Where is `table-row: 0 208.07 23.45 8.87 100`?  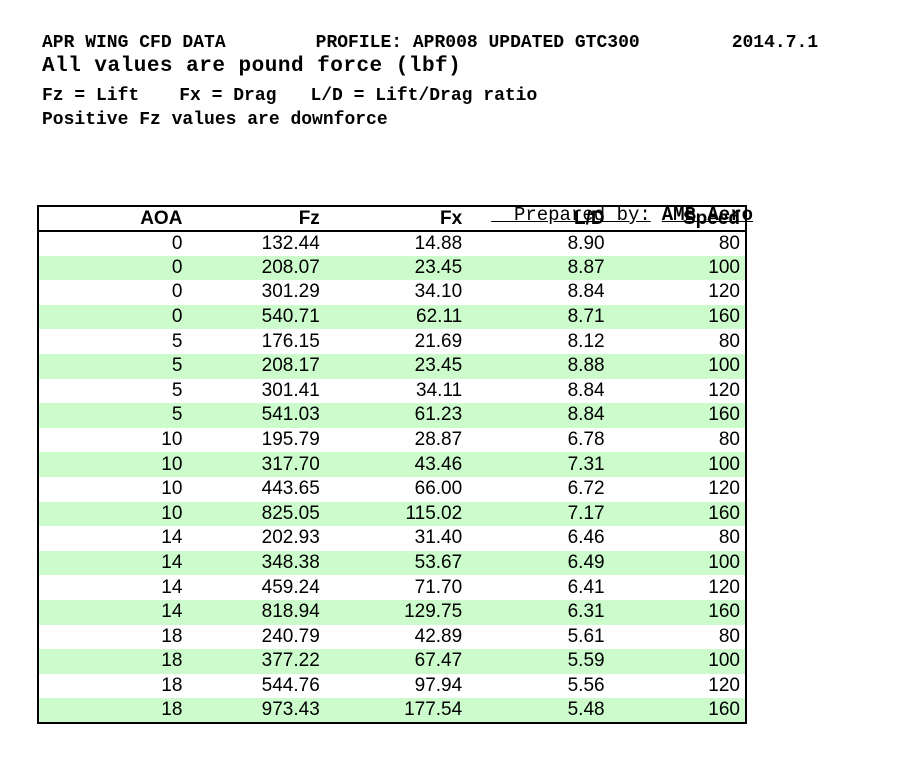
table-row: 0 208.07 23.45 8.87 100 is located at coordinates (392, 268).